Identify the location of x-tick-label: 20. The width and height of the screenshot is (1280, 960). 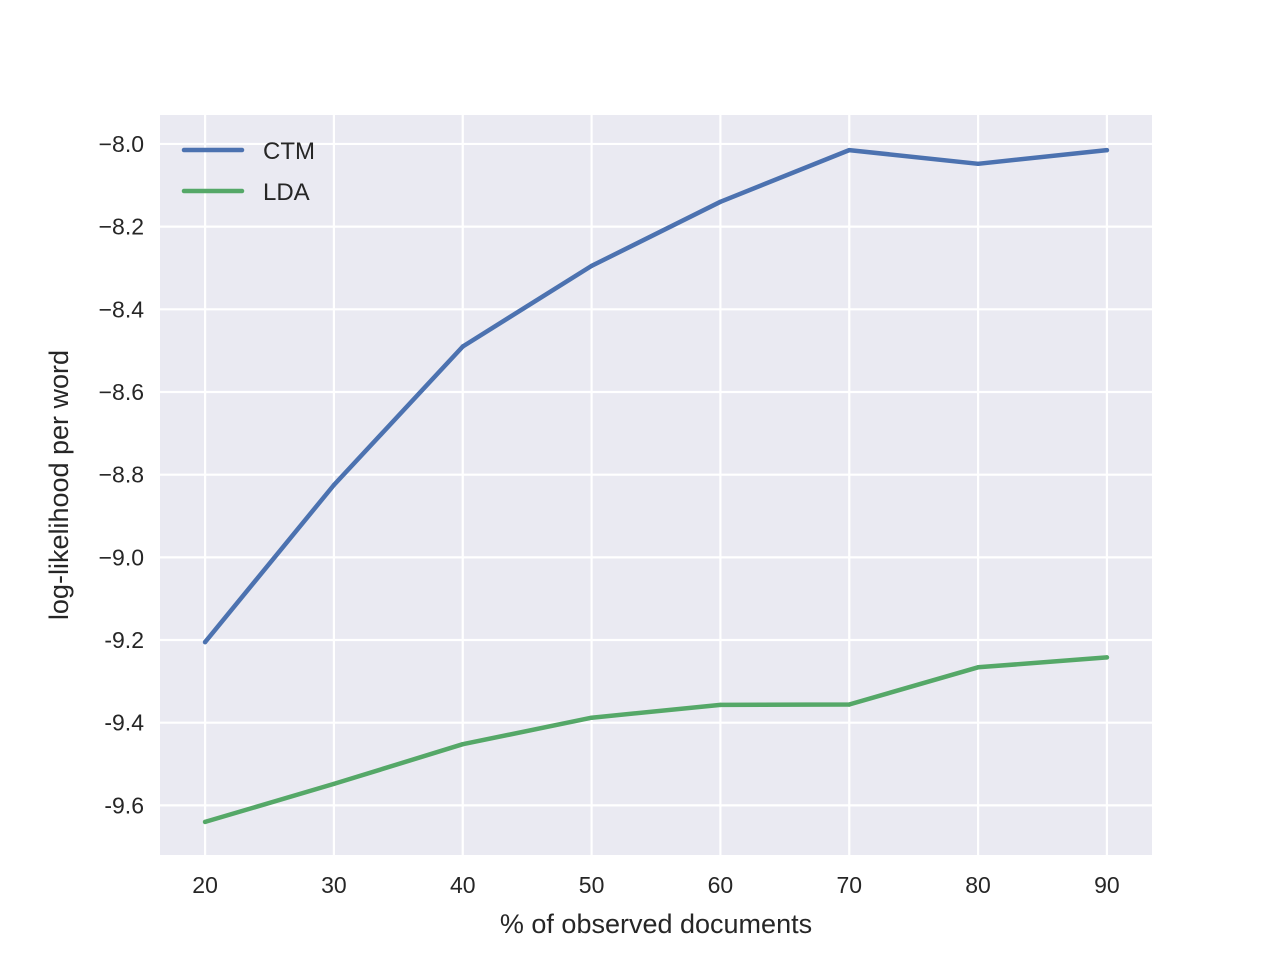
(205, 885).